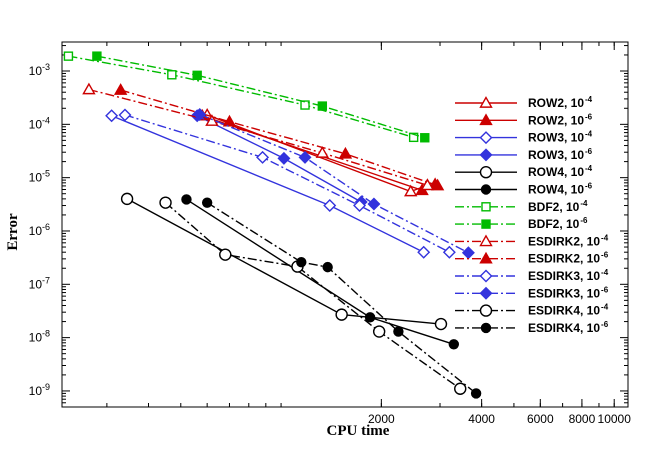 The height and width of the screenshot is (457, 654). I want to click on legend-entry-10: ESDIRK2, 10 -6, so click(532, 258).